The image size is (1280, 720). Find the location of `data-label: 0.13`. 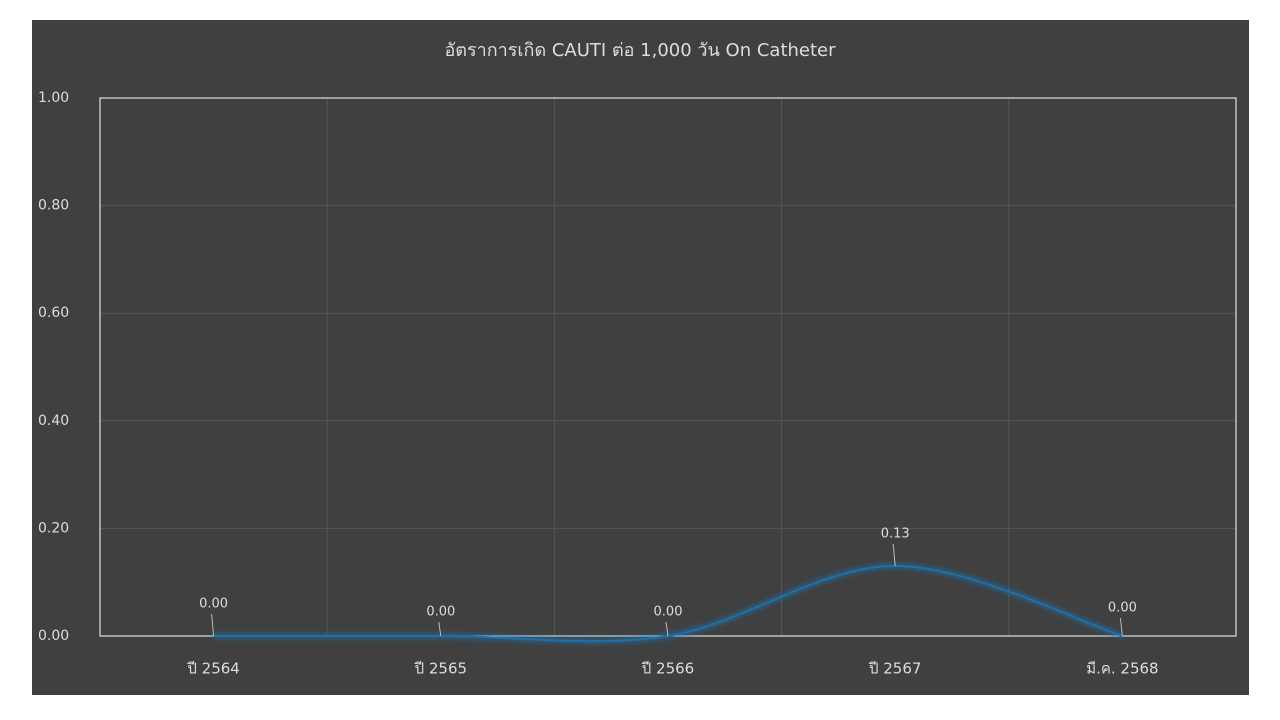

data-label: 0.13 is located at coordinates (895, 534).